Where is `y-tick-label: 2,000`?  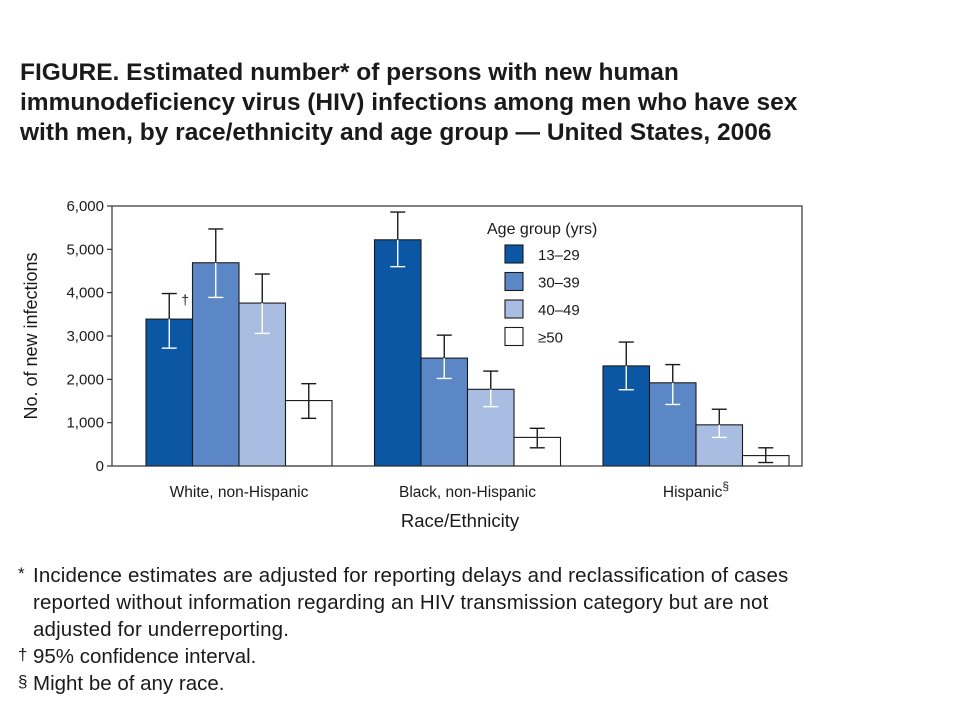 y-tick-label: 2,000 is located at coordinates (85, 379).